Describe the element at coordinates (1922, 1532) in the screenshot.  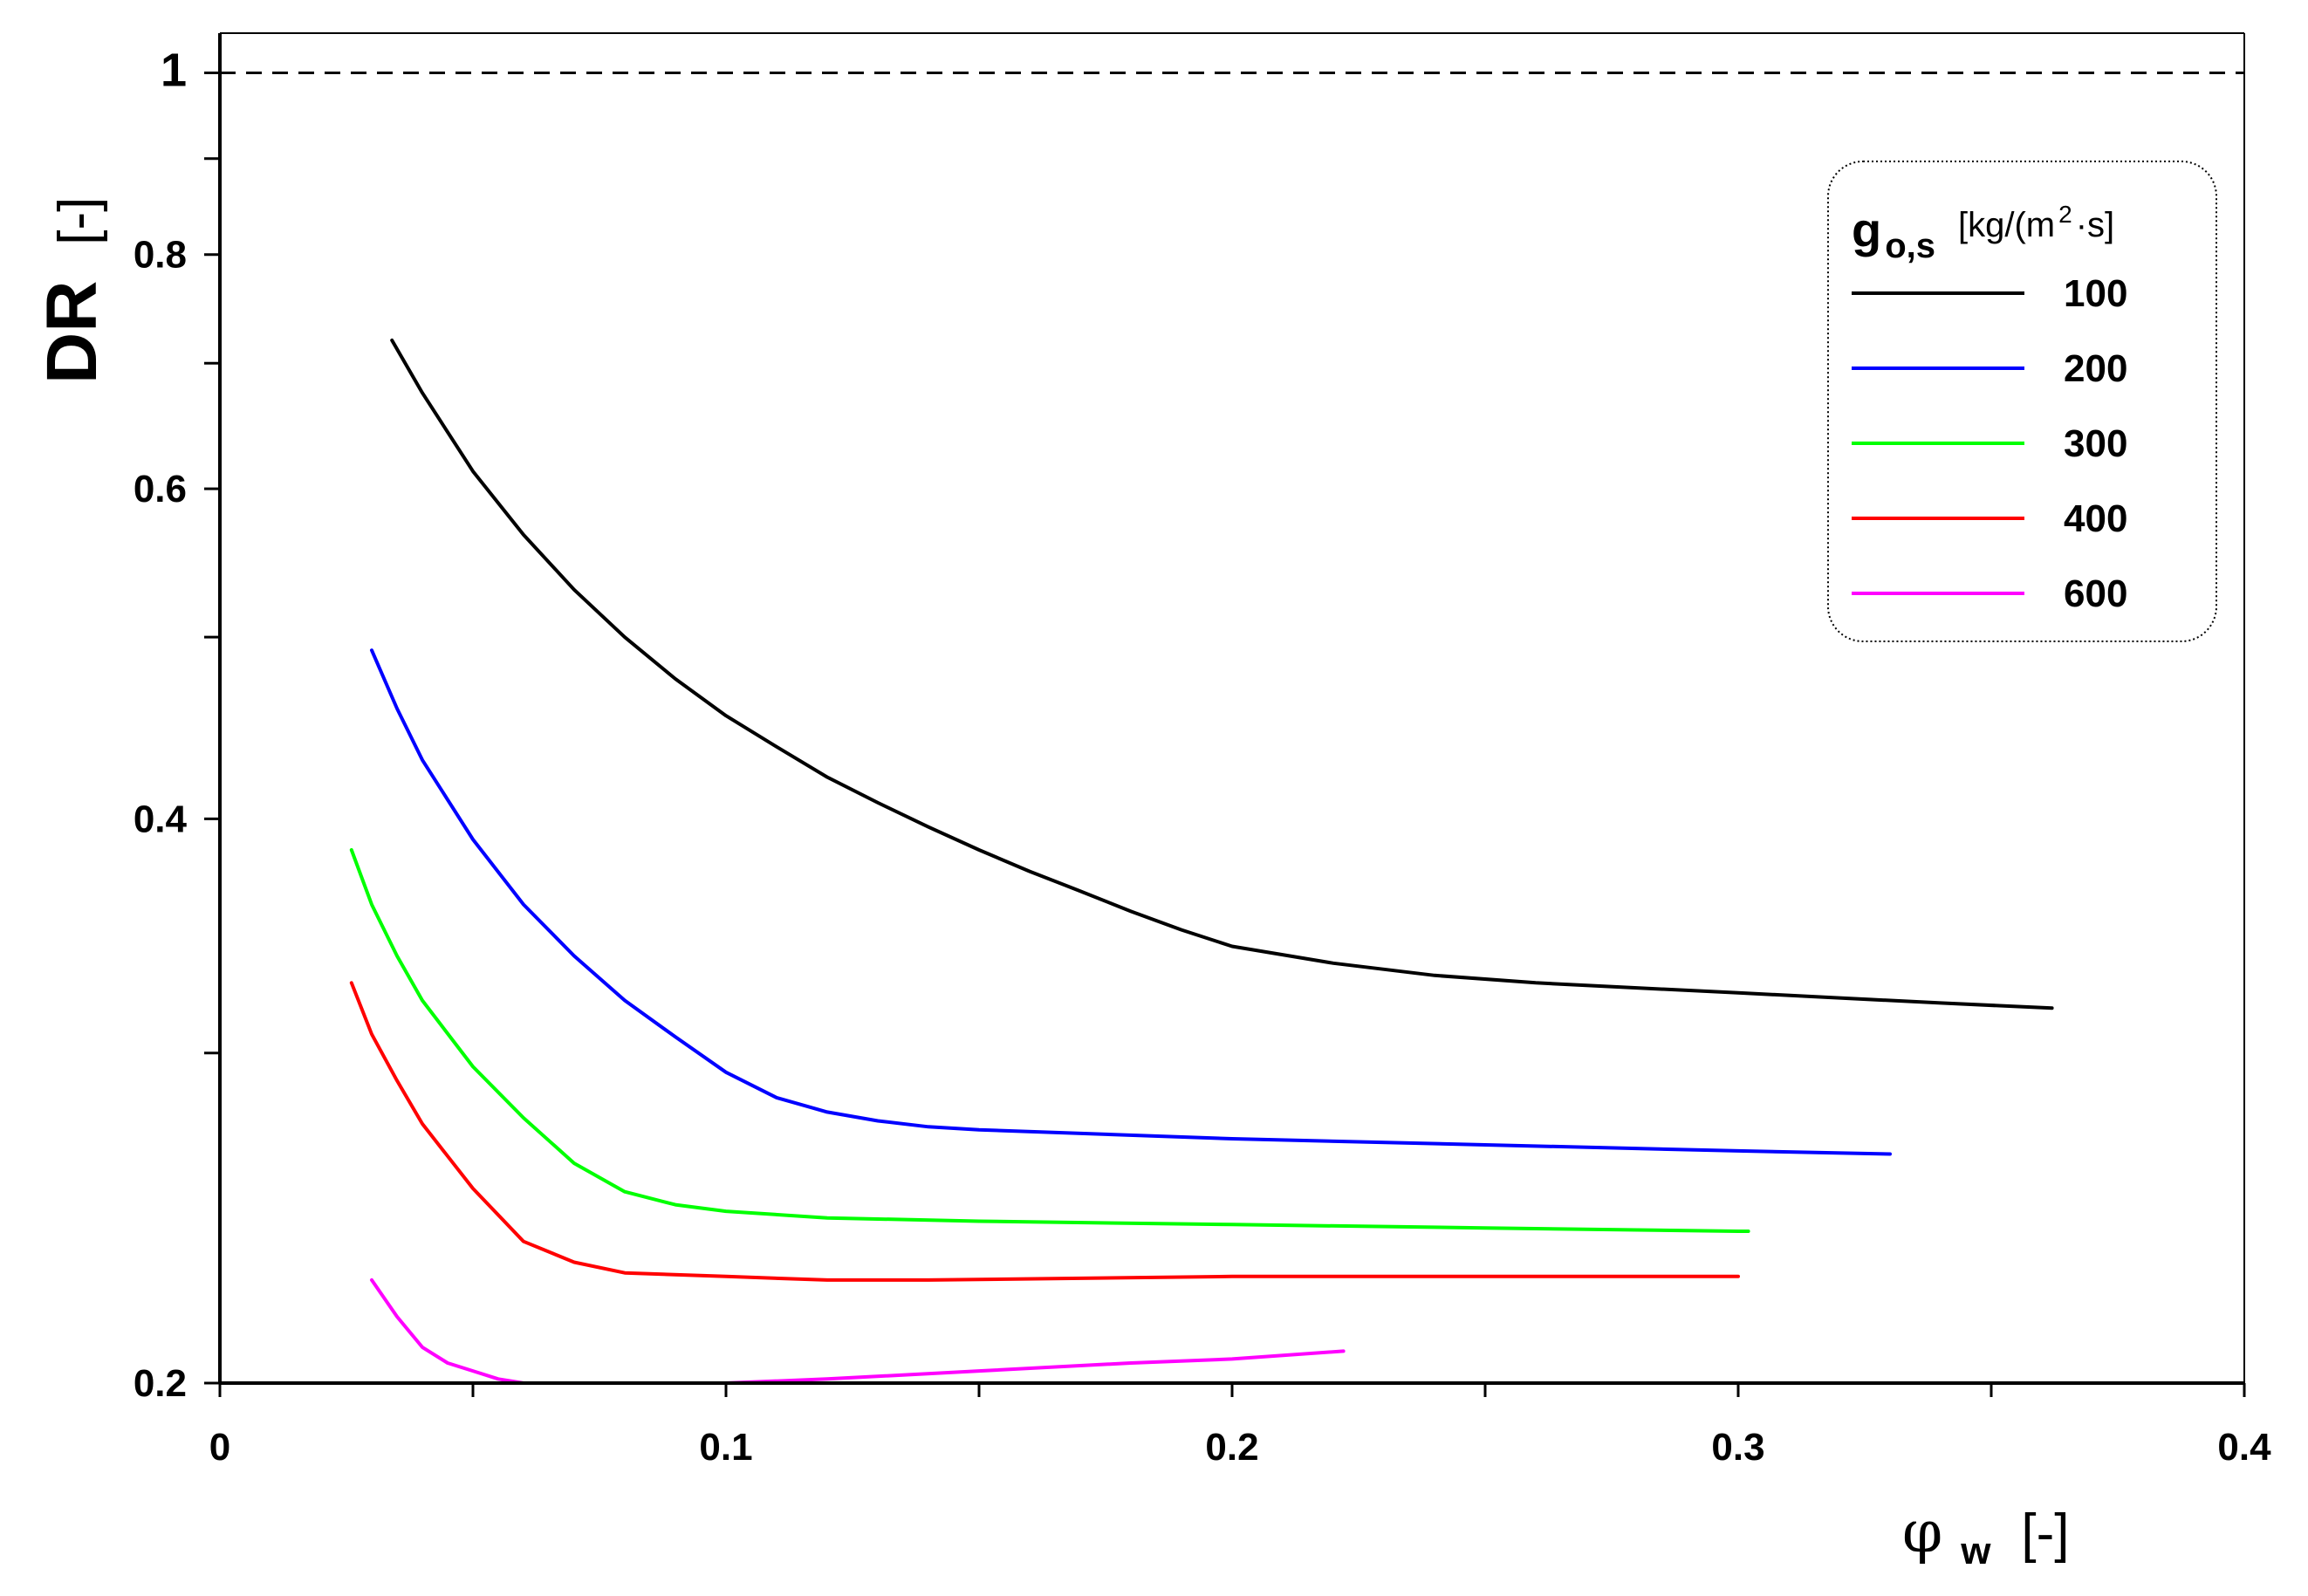
I see `x-axis-symbol: φ` at that location.